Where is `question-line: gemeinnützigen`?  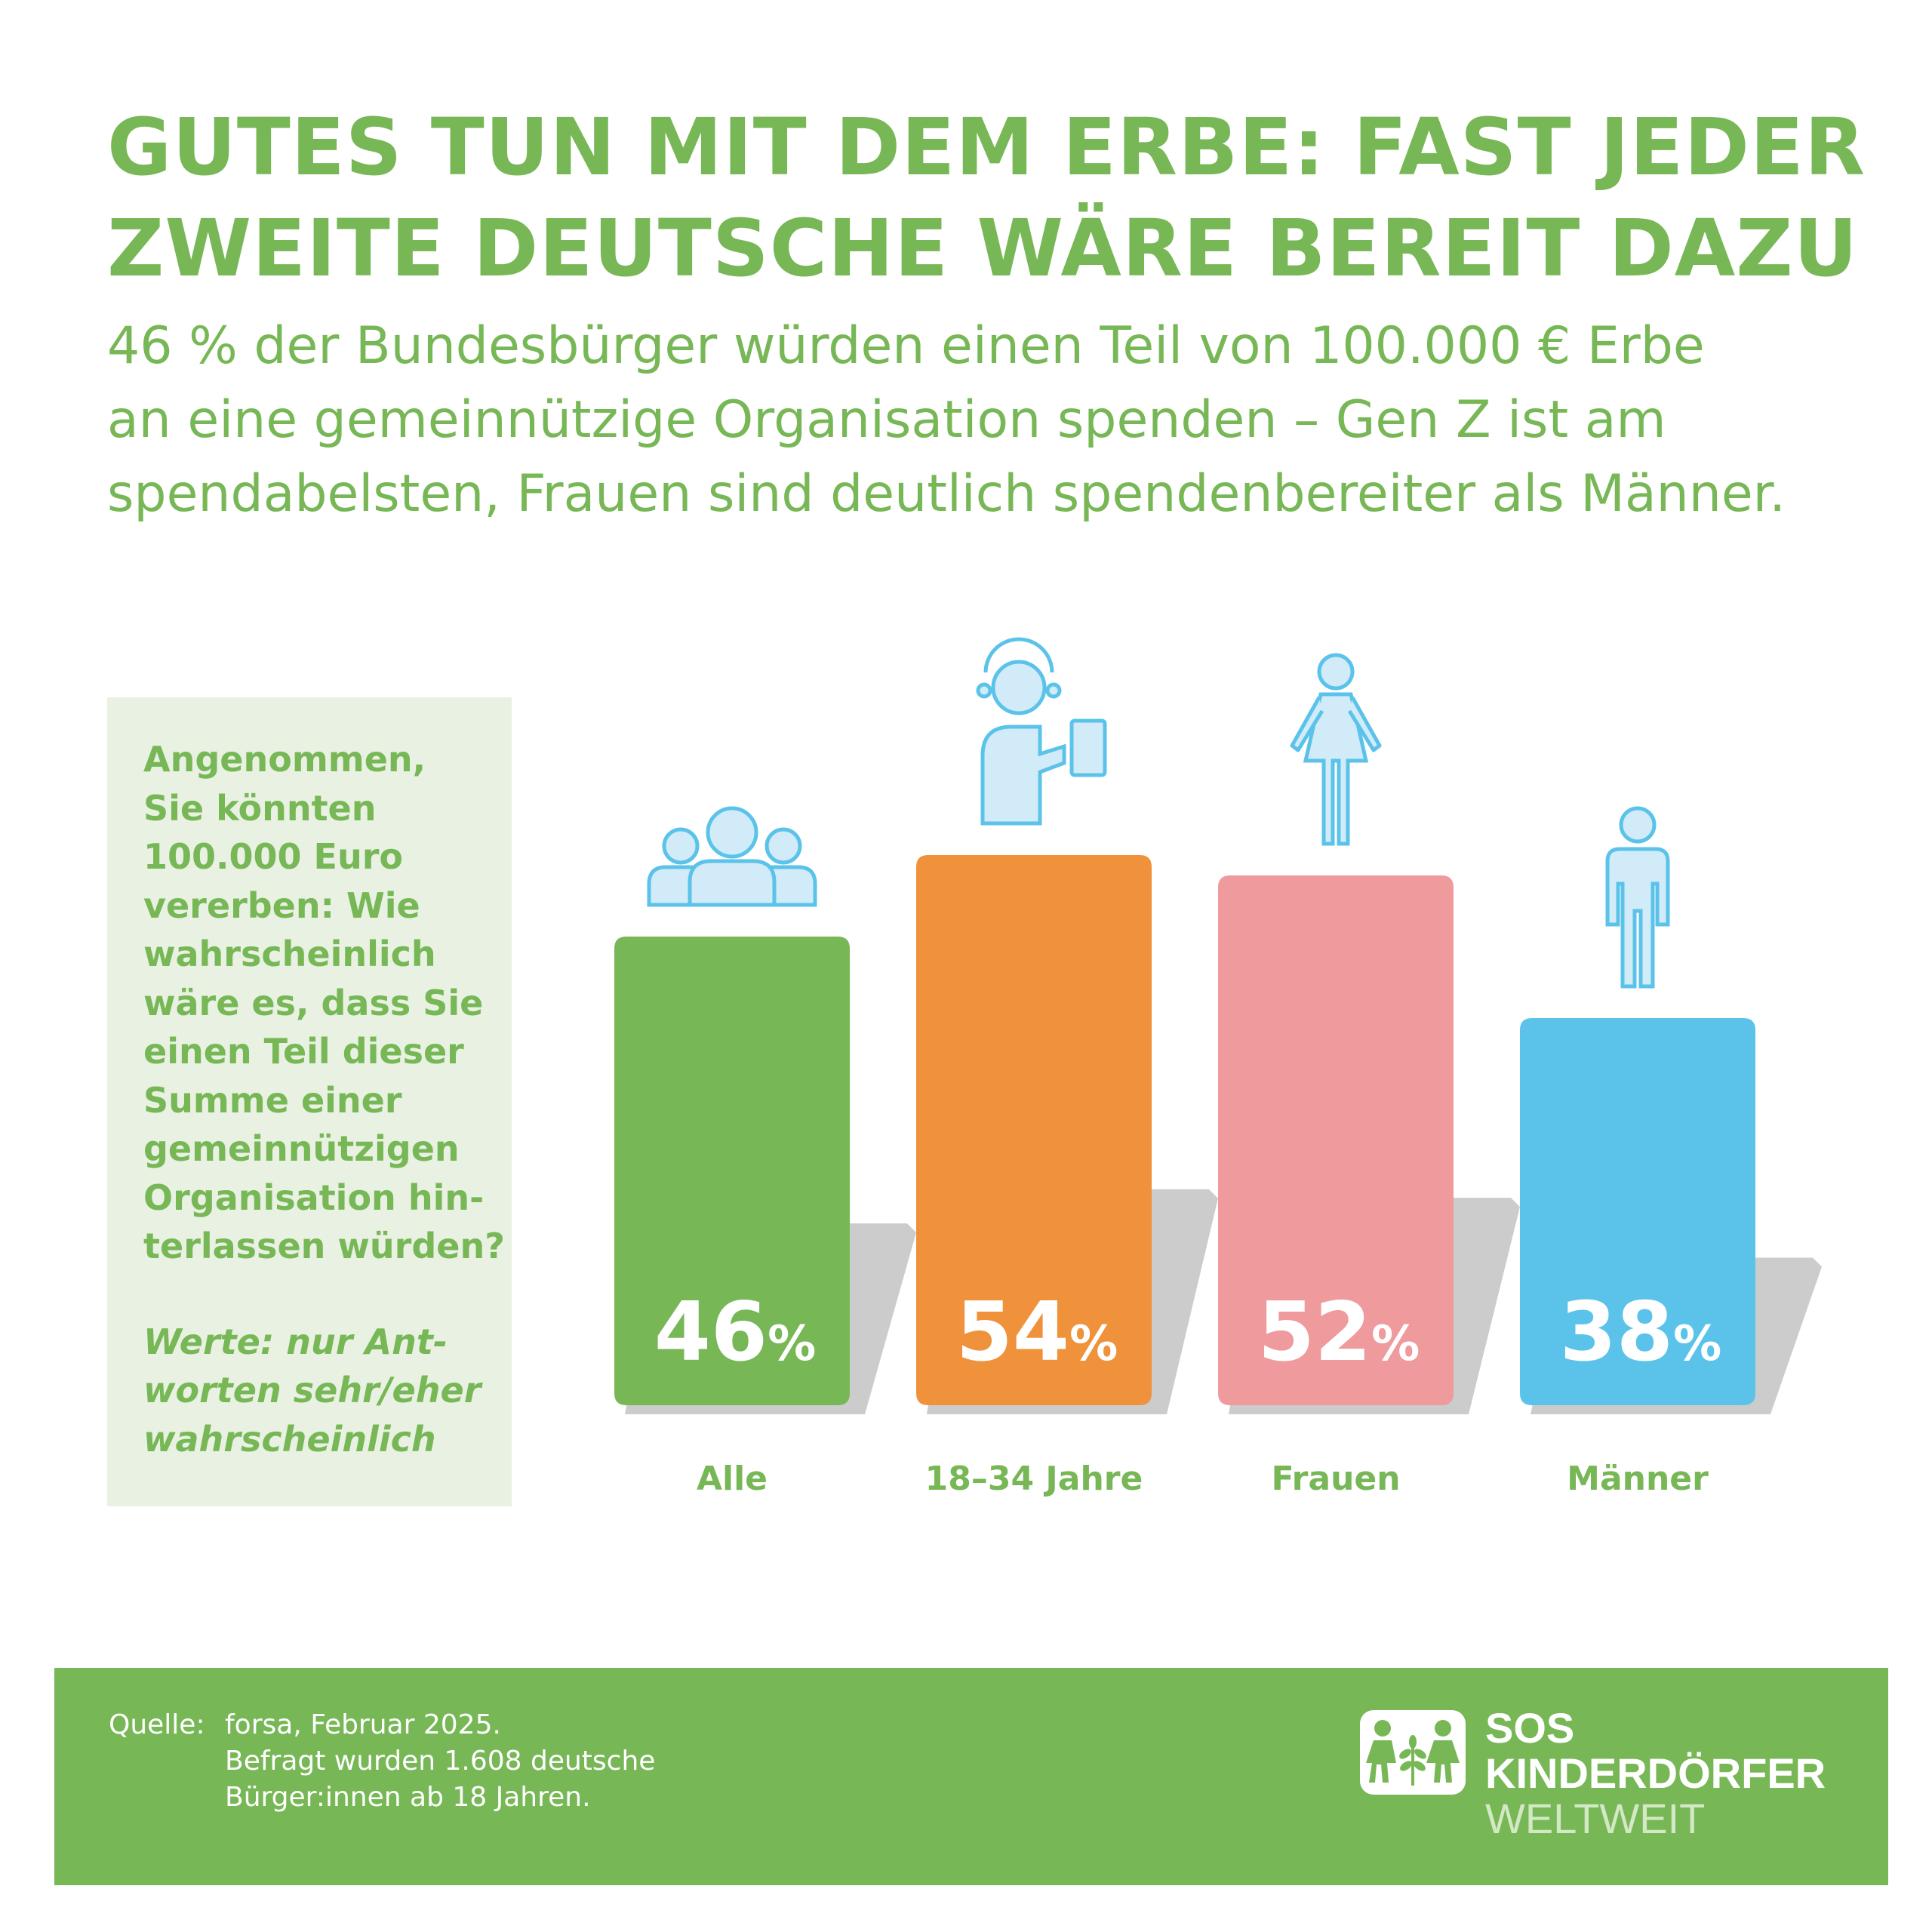
question-line: gemeinnützigen is located at coordinates (301, 1148).